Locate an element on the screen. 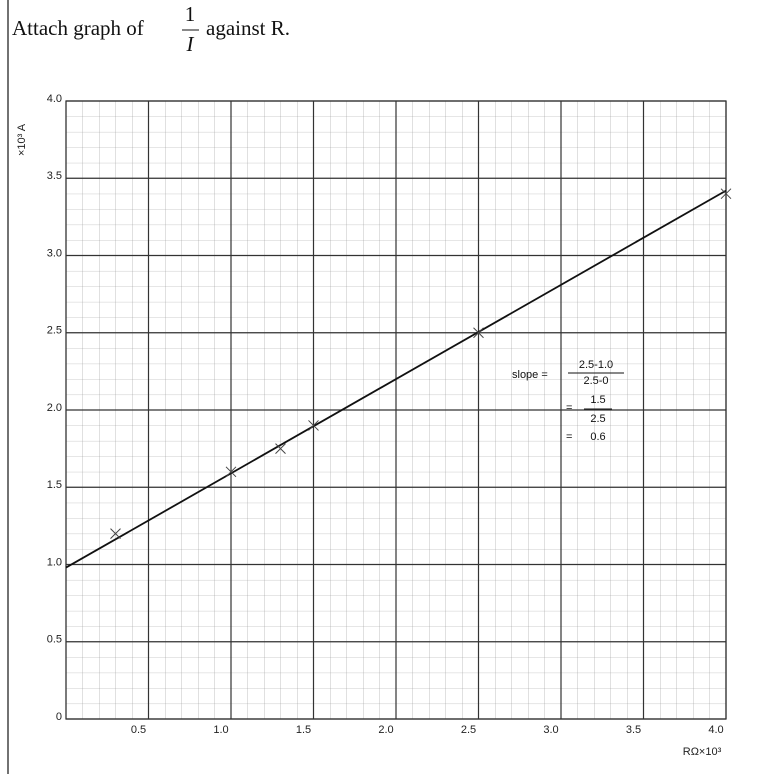 This screenshot has height=774, width=773. y-tick-label: 0 is located at coordinates (59, 717).